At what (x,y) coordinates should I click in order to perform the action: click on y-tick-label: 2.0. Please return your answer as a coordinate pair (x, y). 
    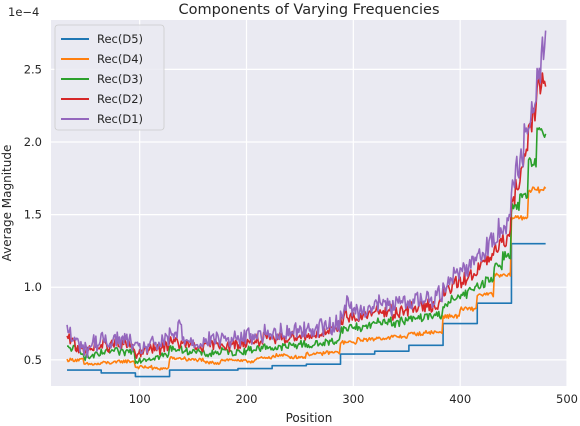
    Looking at the image, I should click on (33, 142).